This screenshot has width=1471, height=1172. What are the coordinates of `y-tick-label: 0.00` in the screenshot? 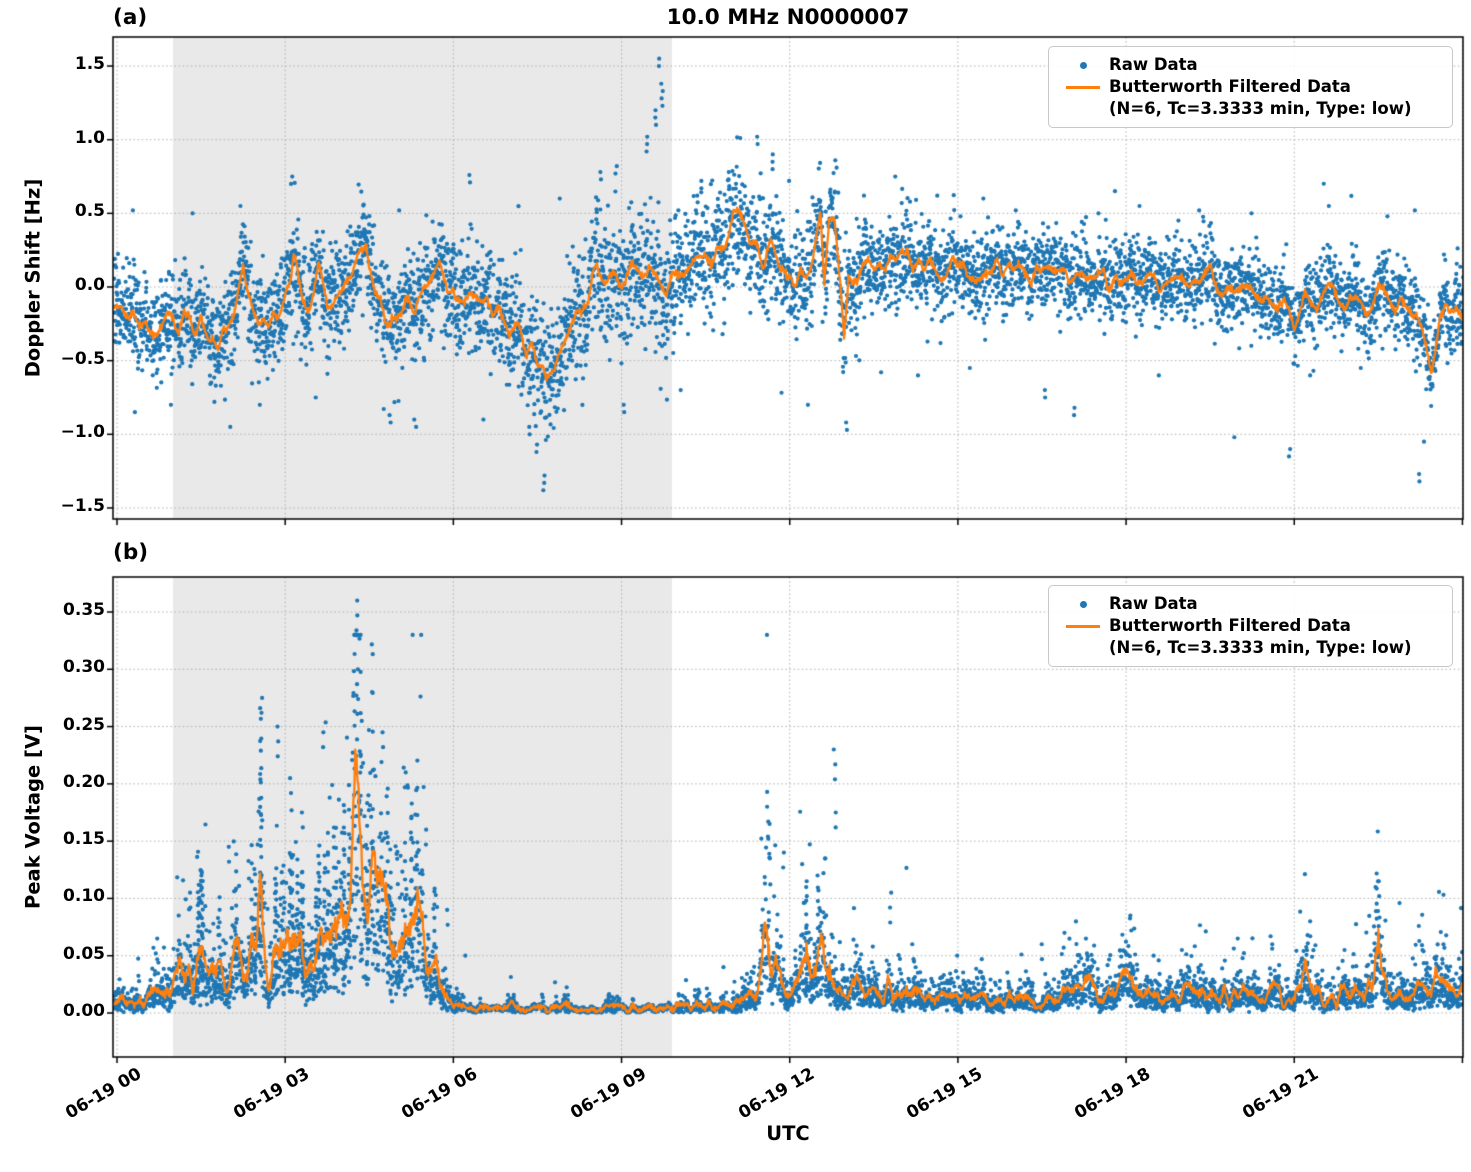 It's located at (84, 1011).